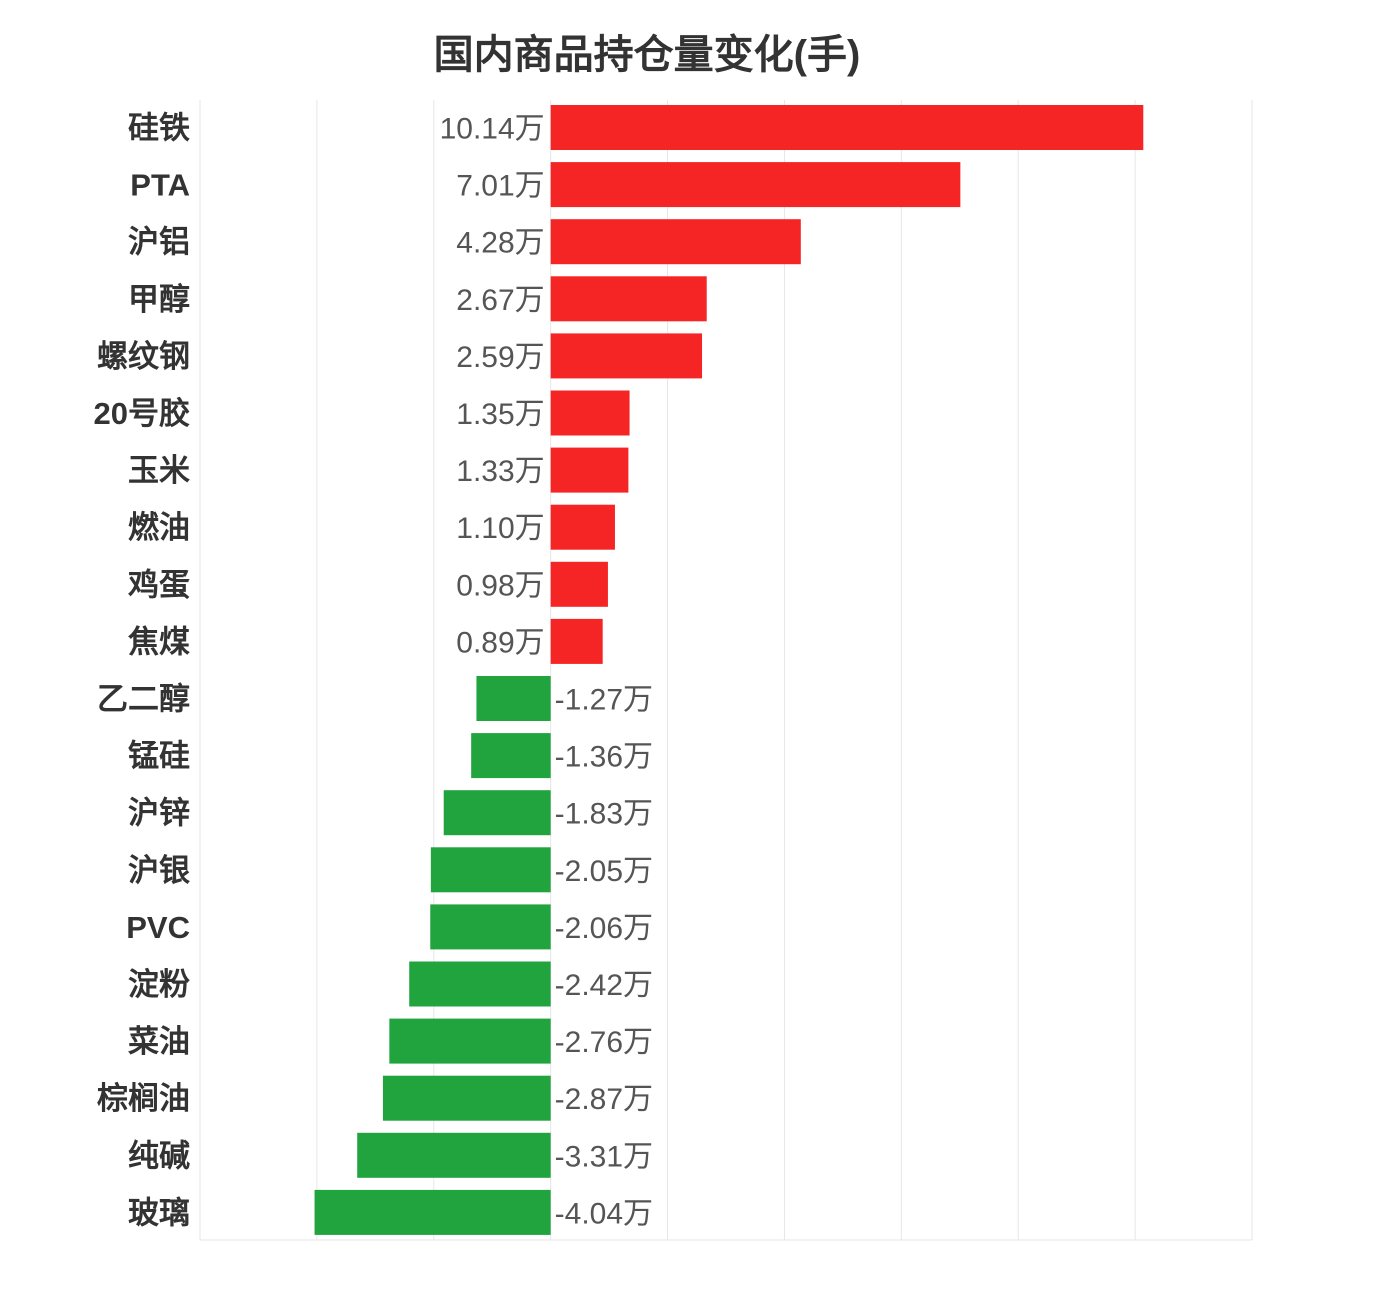  Describe the element at coordinates (158, 927) in the screenshot. I see `category-label: PVC` at that location.